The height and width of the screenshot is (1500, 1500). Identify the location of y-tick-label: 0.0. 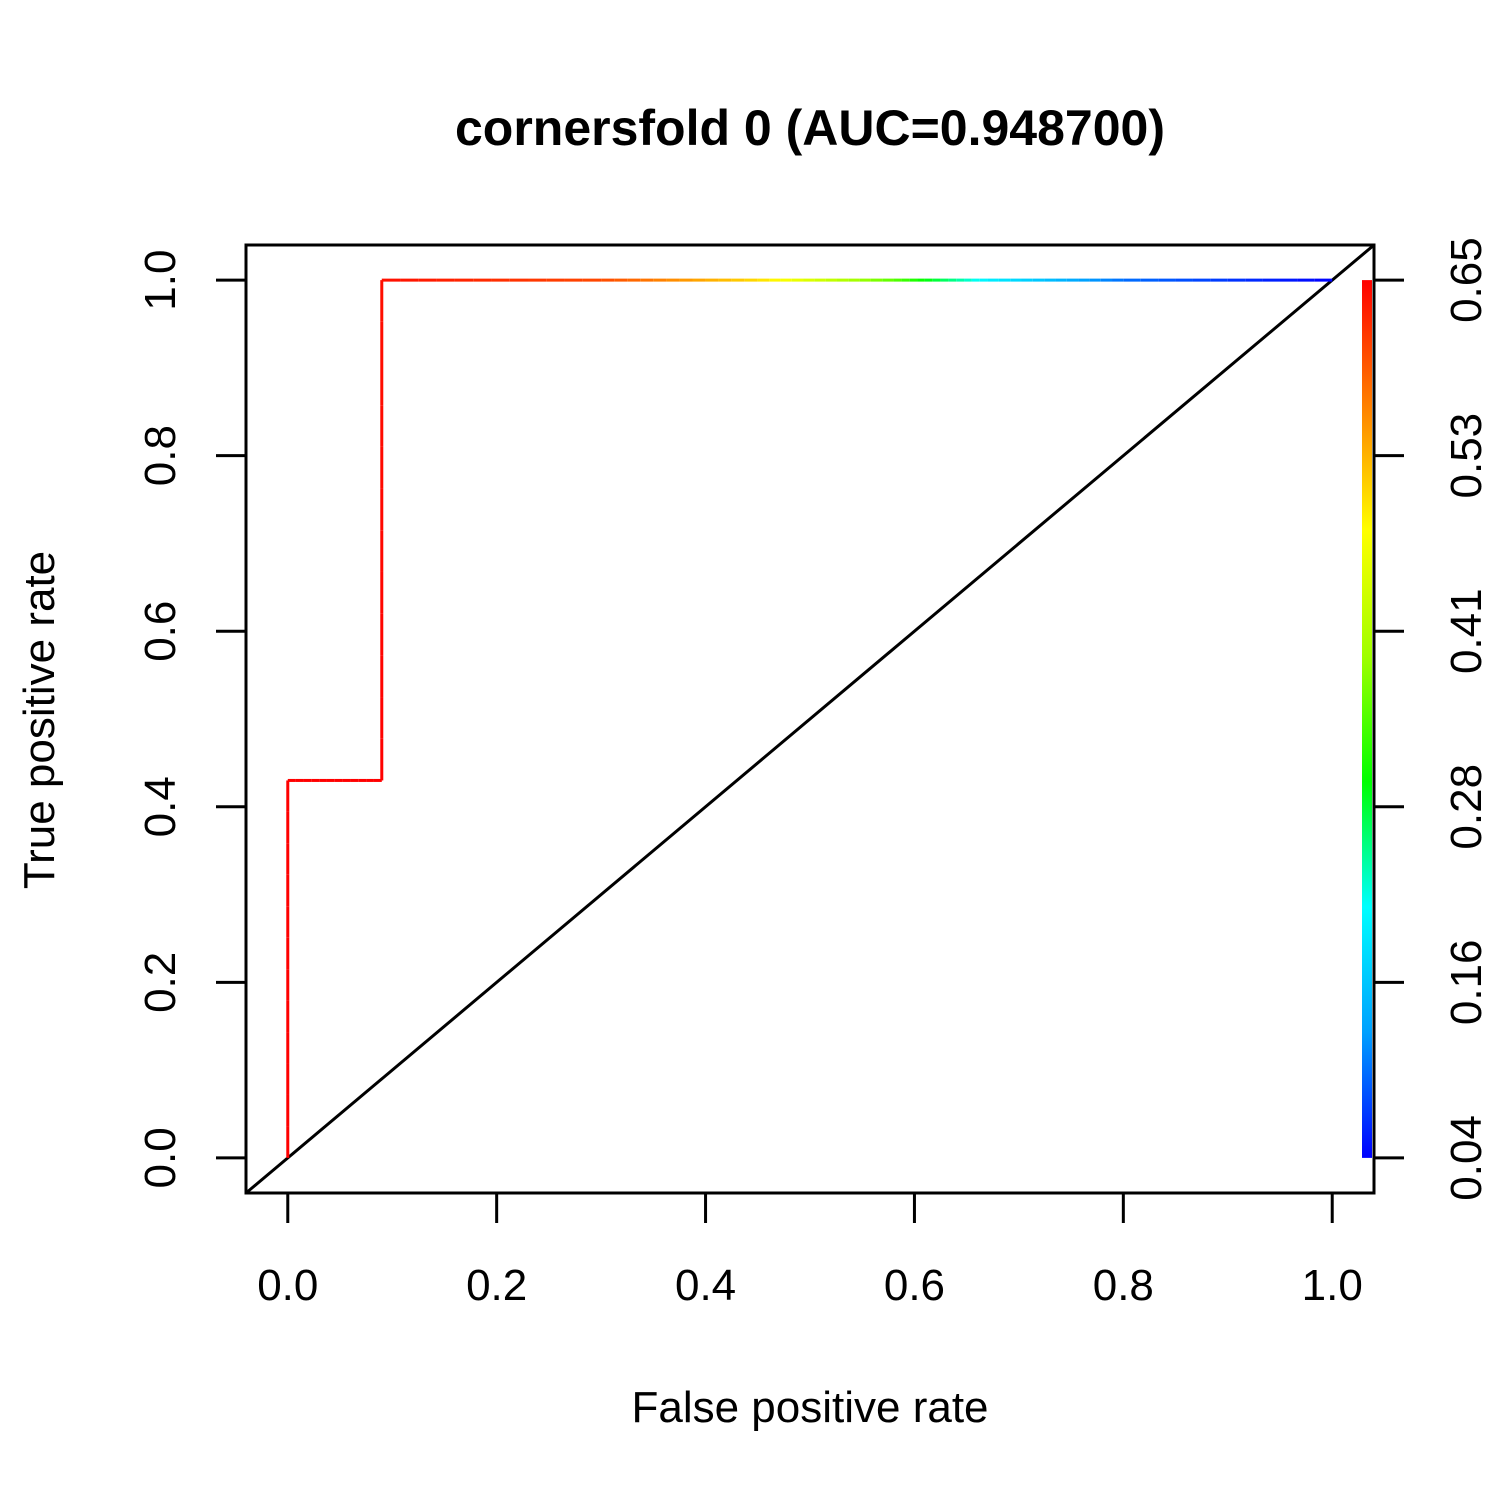
(160, 1157).